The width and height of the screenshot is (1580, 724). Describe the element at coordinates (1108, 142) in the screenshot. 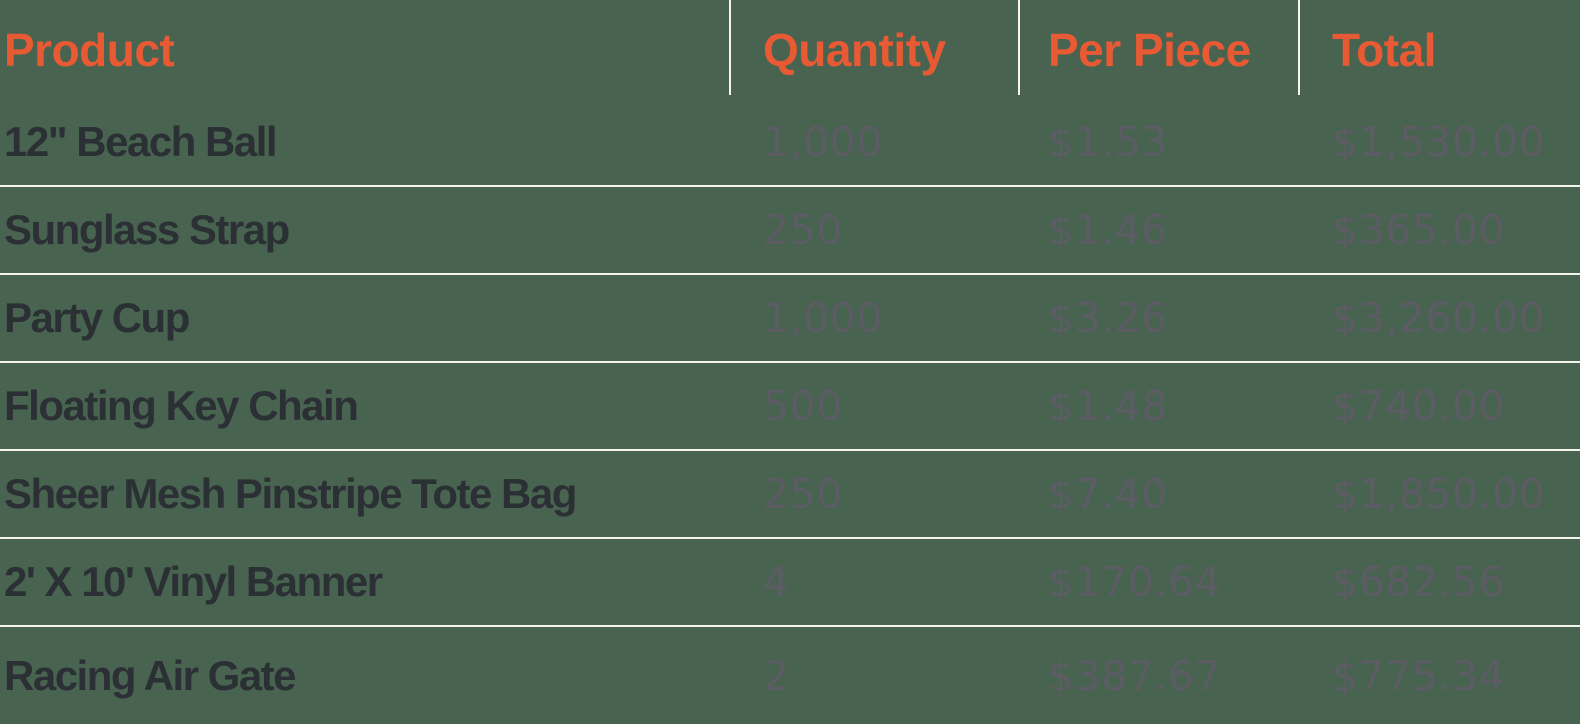

I see `per-piece-cell: $1.53` at that location.